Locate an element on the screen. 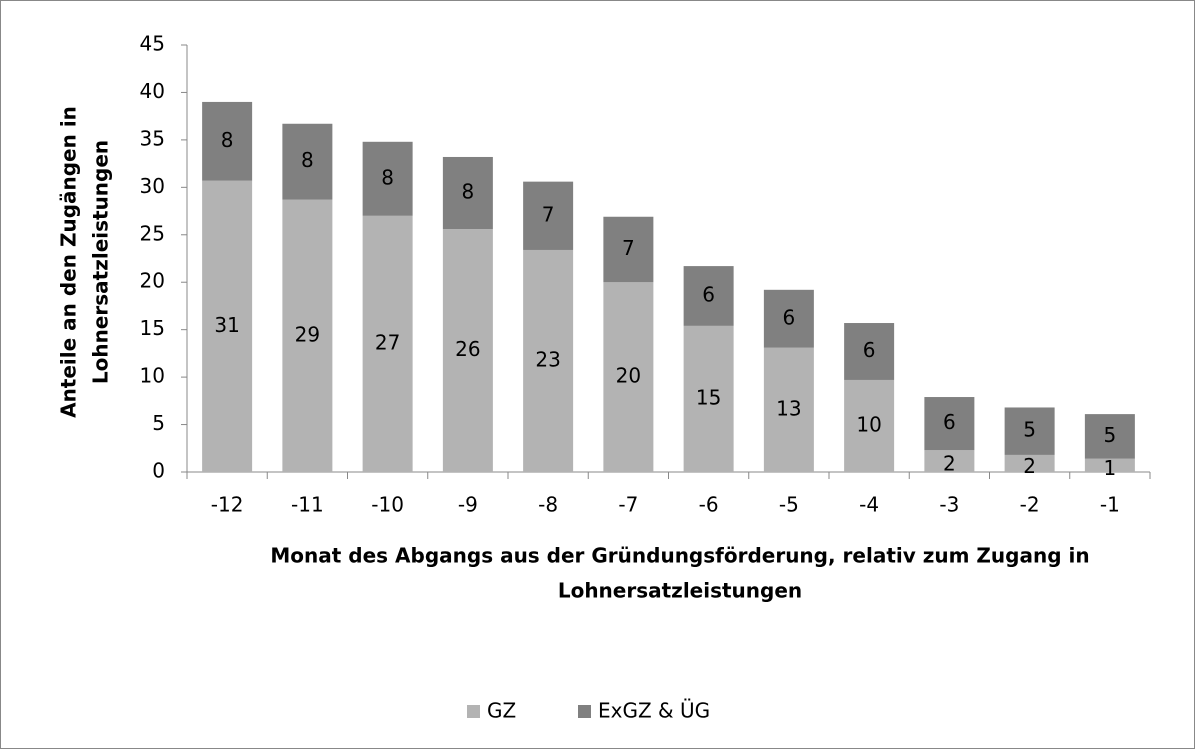 The width and height of the screenshot is (1195, 749). y-tick-label: 30 is located at coordinates (152, 186).